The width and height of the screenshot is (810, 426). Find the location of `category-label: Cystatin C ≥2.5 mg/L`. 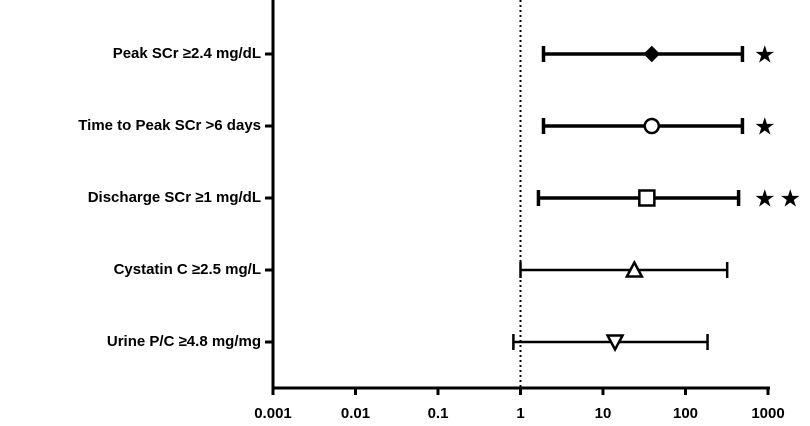

category-label: Cystatin C ≥2.5 mg/L is located at coordinates (187, 269).